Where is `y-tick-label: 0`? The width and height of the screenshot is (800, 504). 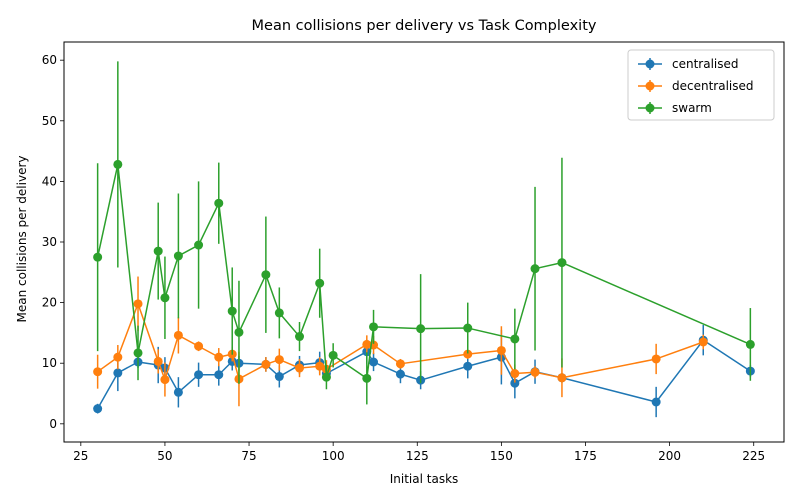
y-tick-label: 0 is located at coordinates (53, 424).